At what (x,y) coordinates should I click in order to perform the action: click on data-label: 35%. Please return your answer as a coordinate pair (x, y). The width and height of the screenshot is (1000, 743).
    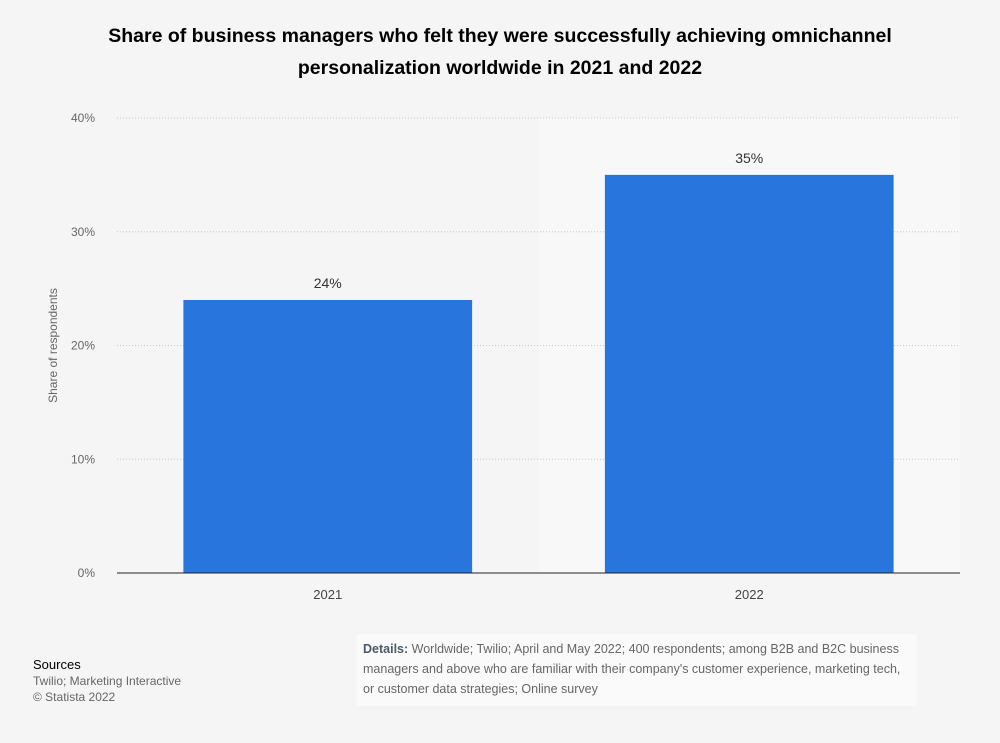
    Looking at the image, I should click on (749, 158).